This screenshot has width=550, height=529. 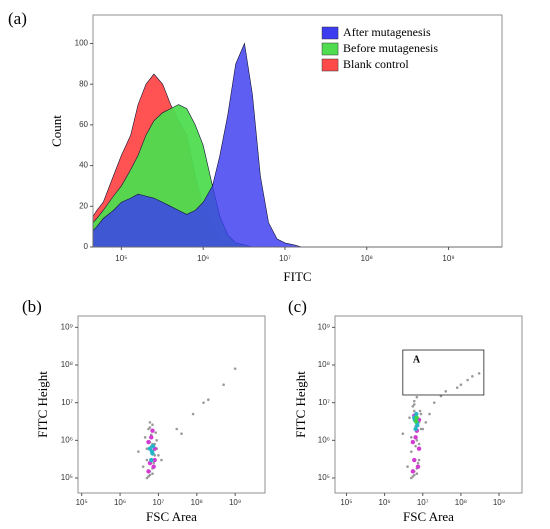 I want to click on gate-label: A, so click(x=417, y=359).